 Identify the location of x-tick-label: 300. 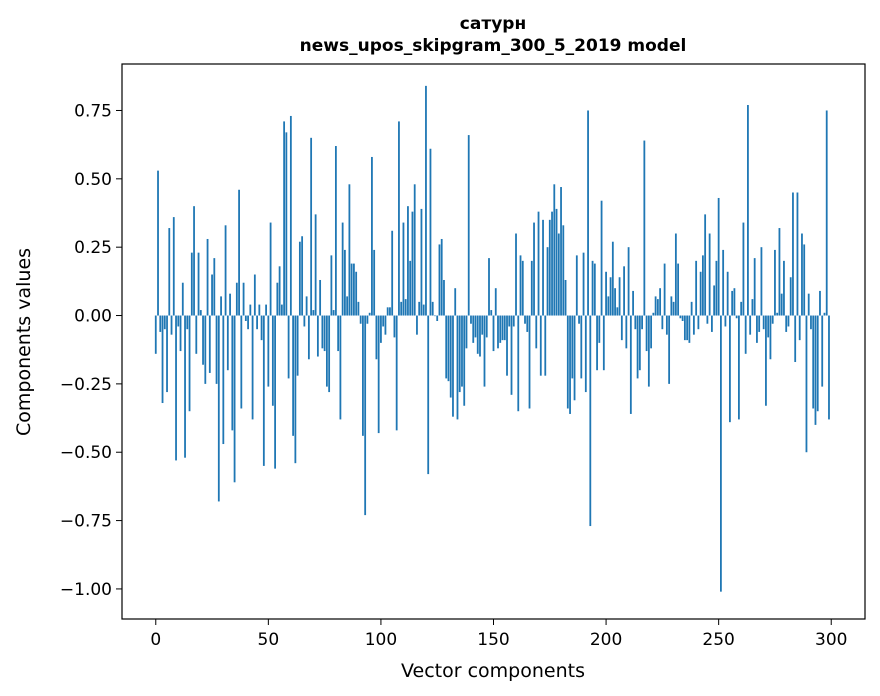
(831, 640).